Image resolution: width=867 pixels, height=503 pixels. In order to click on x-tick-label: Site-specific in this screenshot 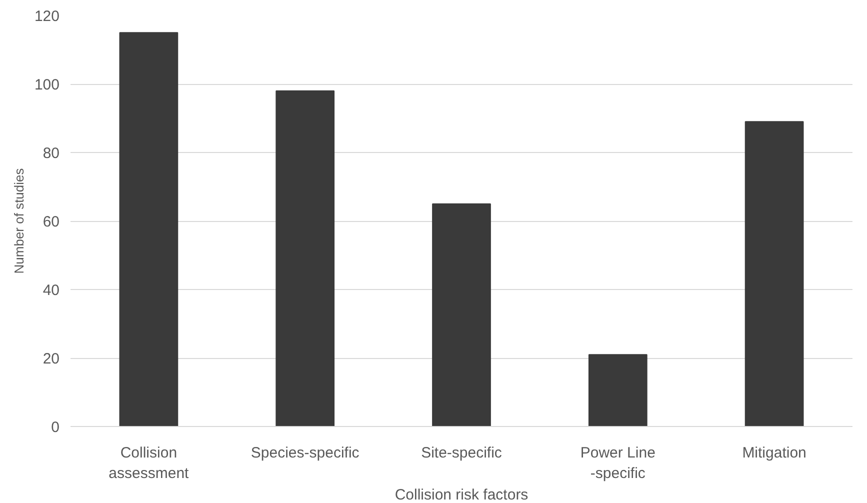, I will do `click(461, 453)`.